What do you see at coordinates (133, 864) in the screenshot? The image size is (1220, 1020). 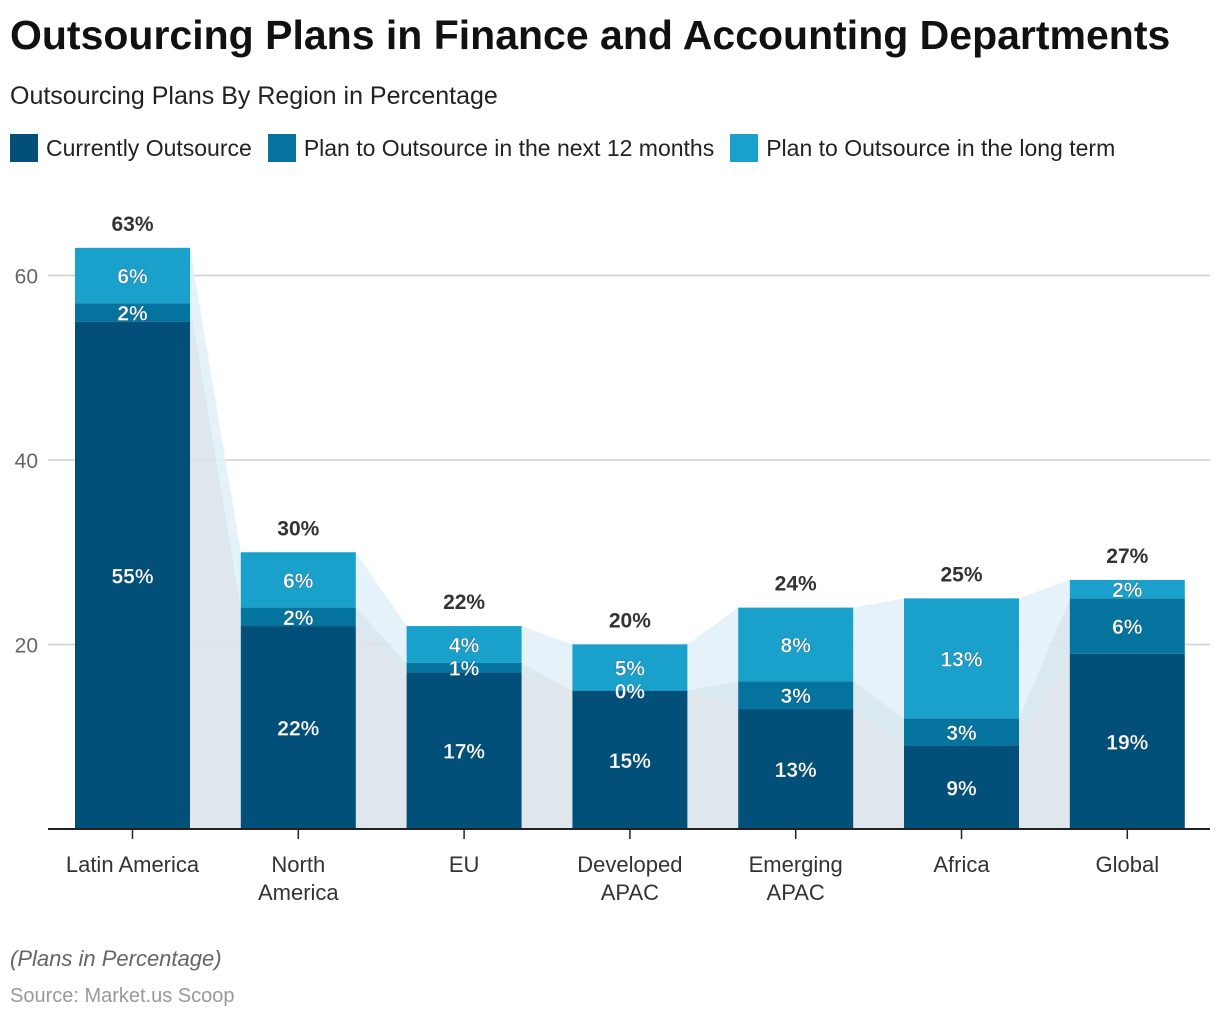 I see `x-tick-label: Latin America` at bounding box center [133, 864].